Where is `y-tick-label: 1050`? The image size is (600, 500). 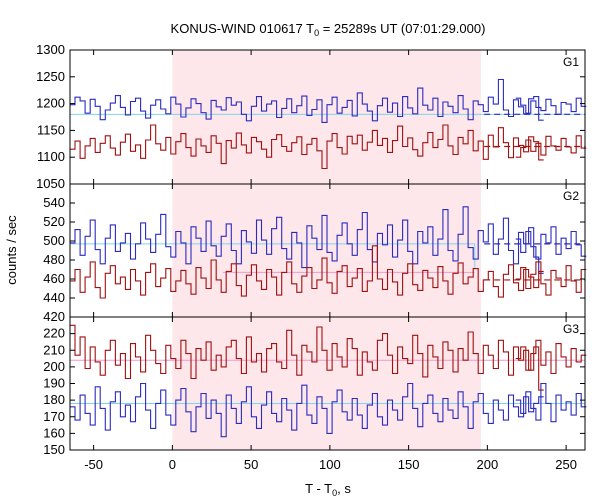
y-tick-label: 1050 is located at coordinates (50, 183).